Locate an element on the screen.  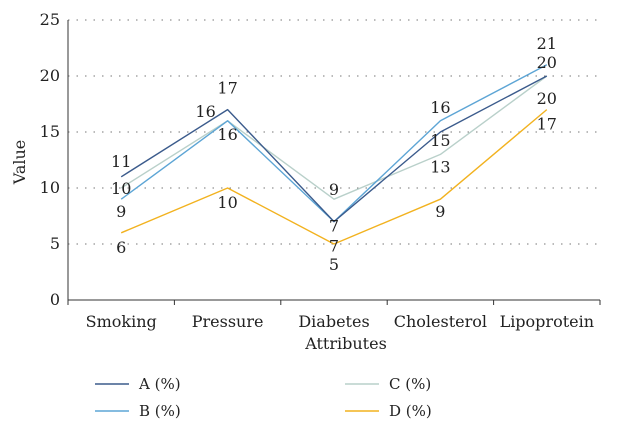
y-tick-label: 20 is located at coordinates (50, 75).